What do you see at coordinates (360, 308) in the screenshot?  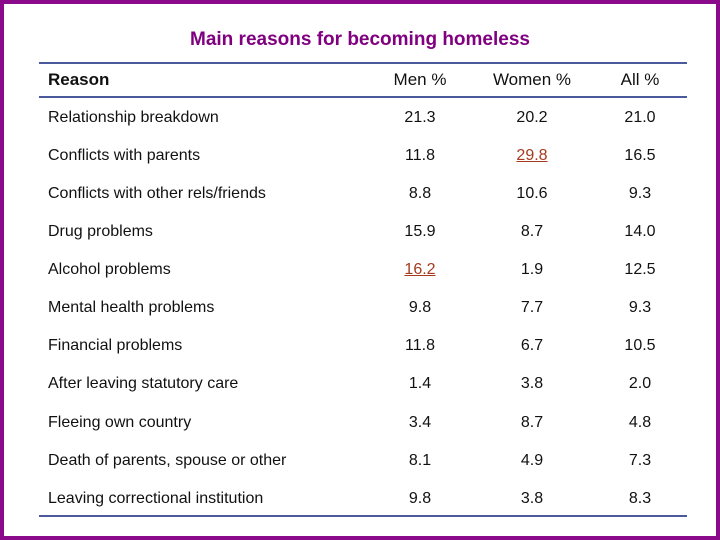 I see `table-row: Mental health problems 9.8 7.7 9.3` at bounding box center [360, 308].